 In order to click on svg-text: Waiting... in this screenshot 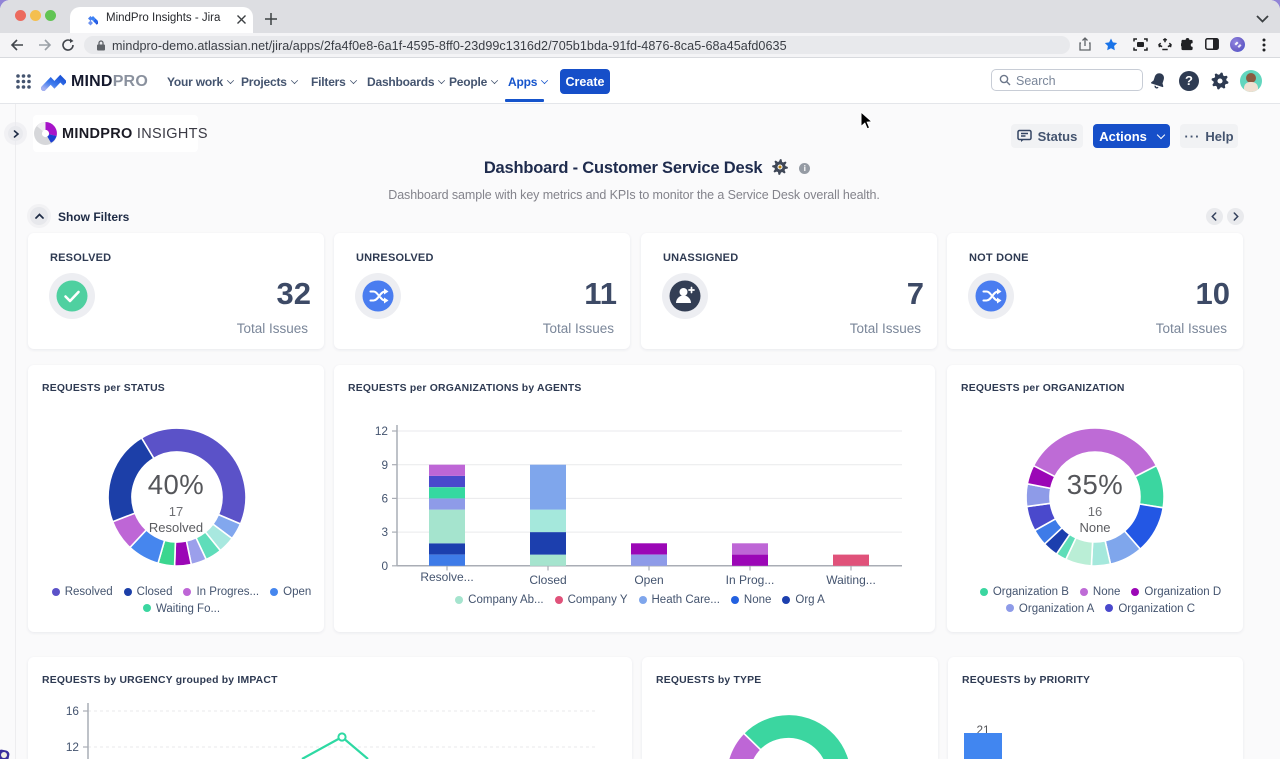, I will do `click(851, 580)`.